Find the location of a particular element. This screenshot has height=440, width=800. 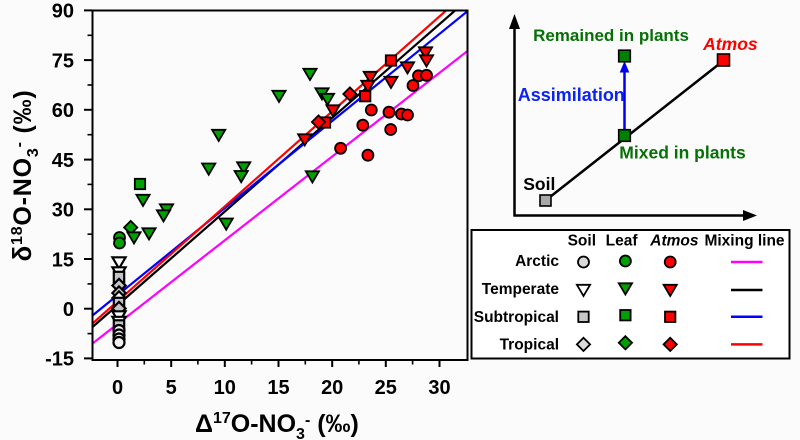

svg-text: 10 is located at coordinates (225, 388).